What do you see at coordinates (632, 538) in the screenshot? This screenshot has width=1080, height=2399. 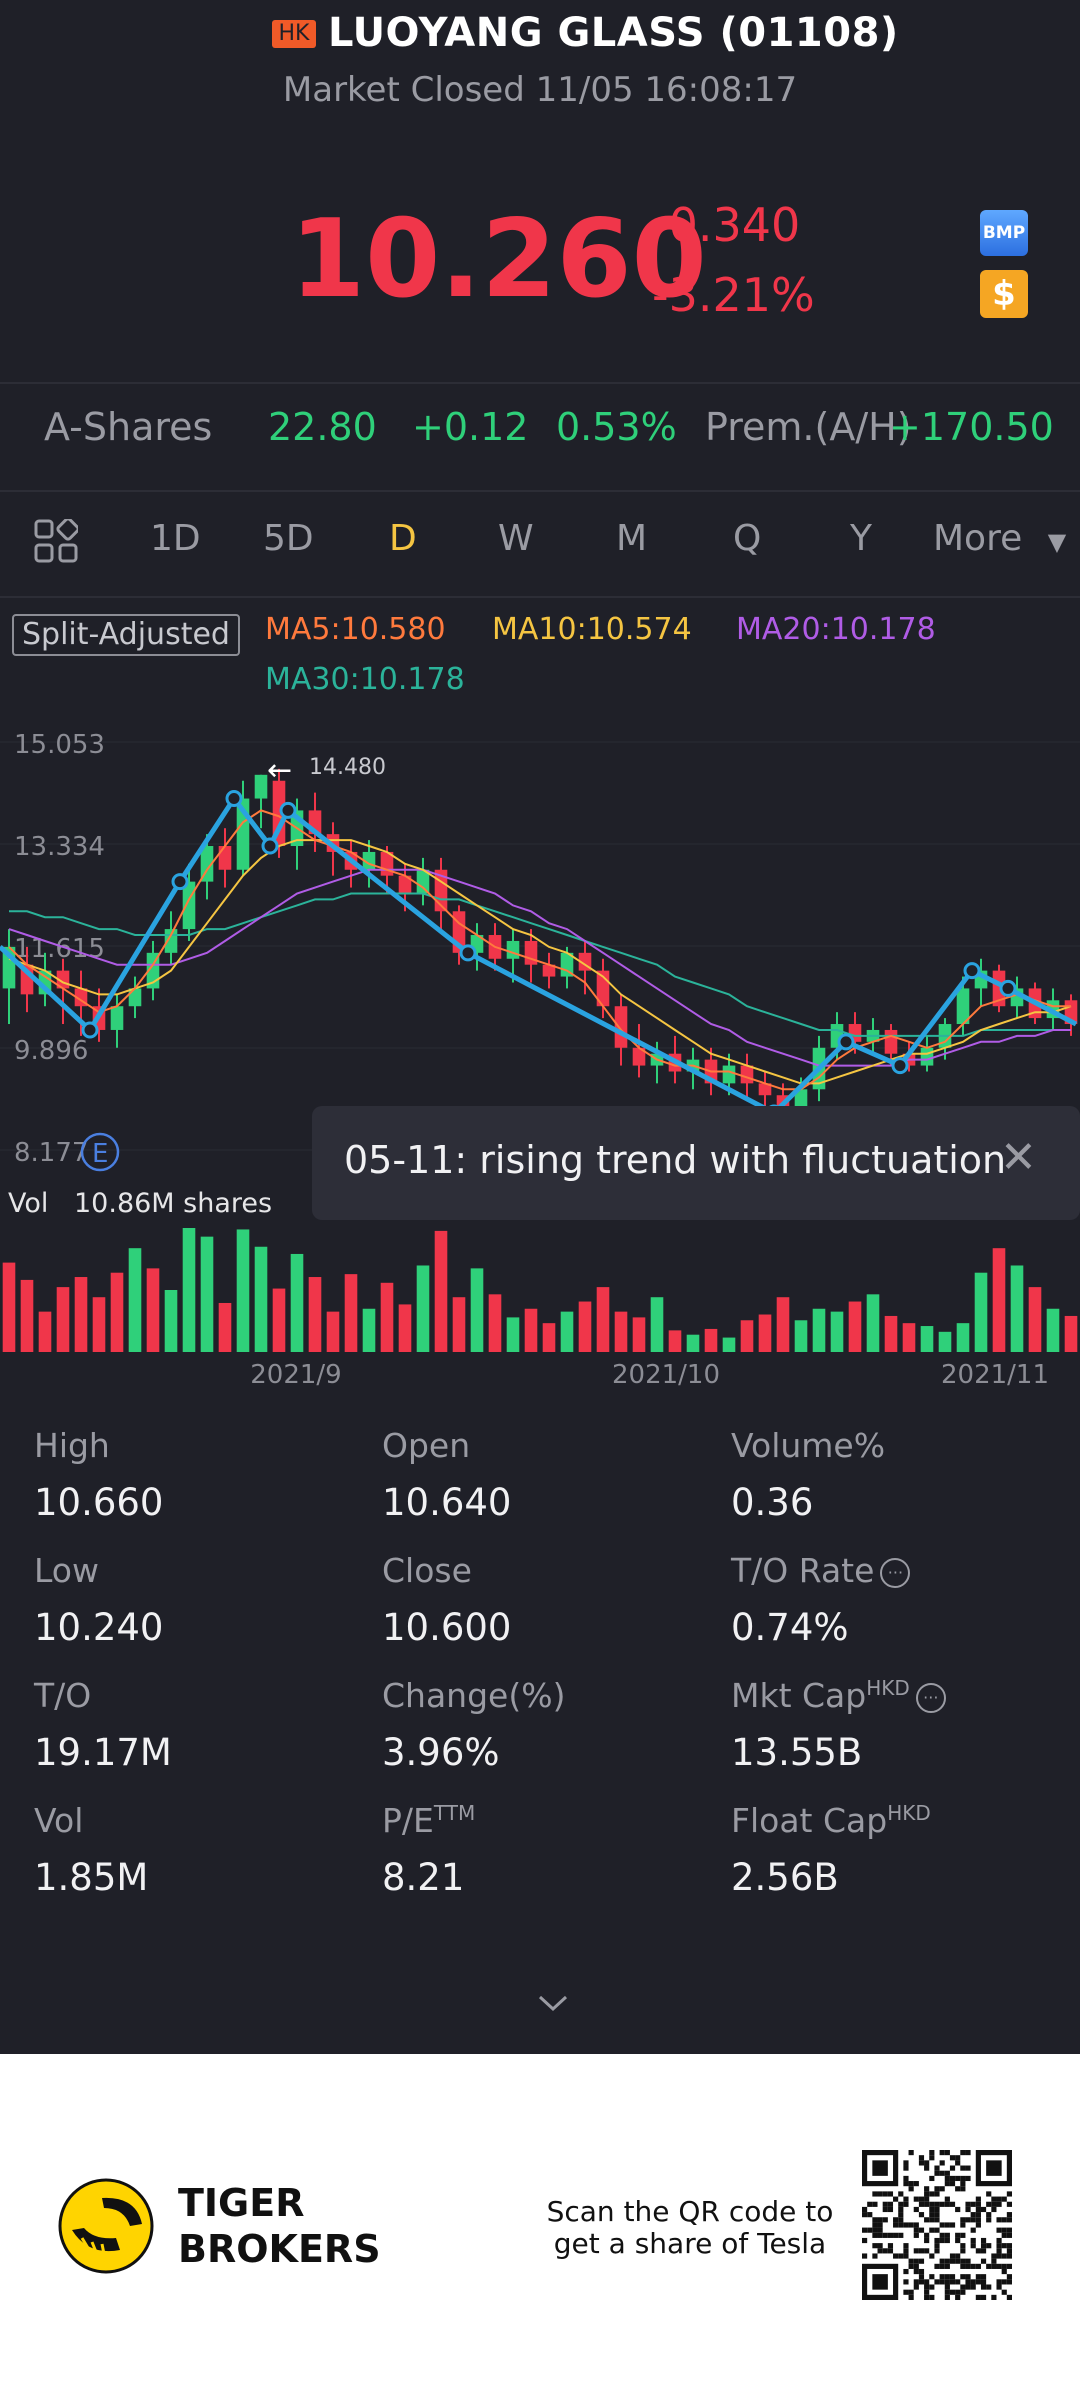 I see `tab-month: M` at bounding box center [632, 538].